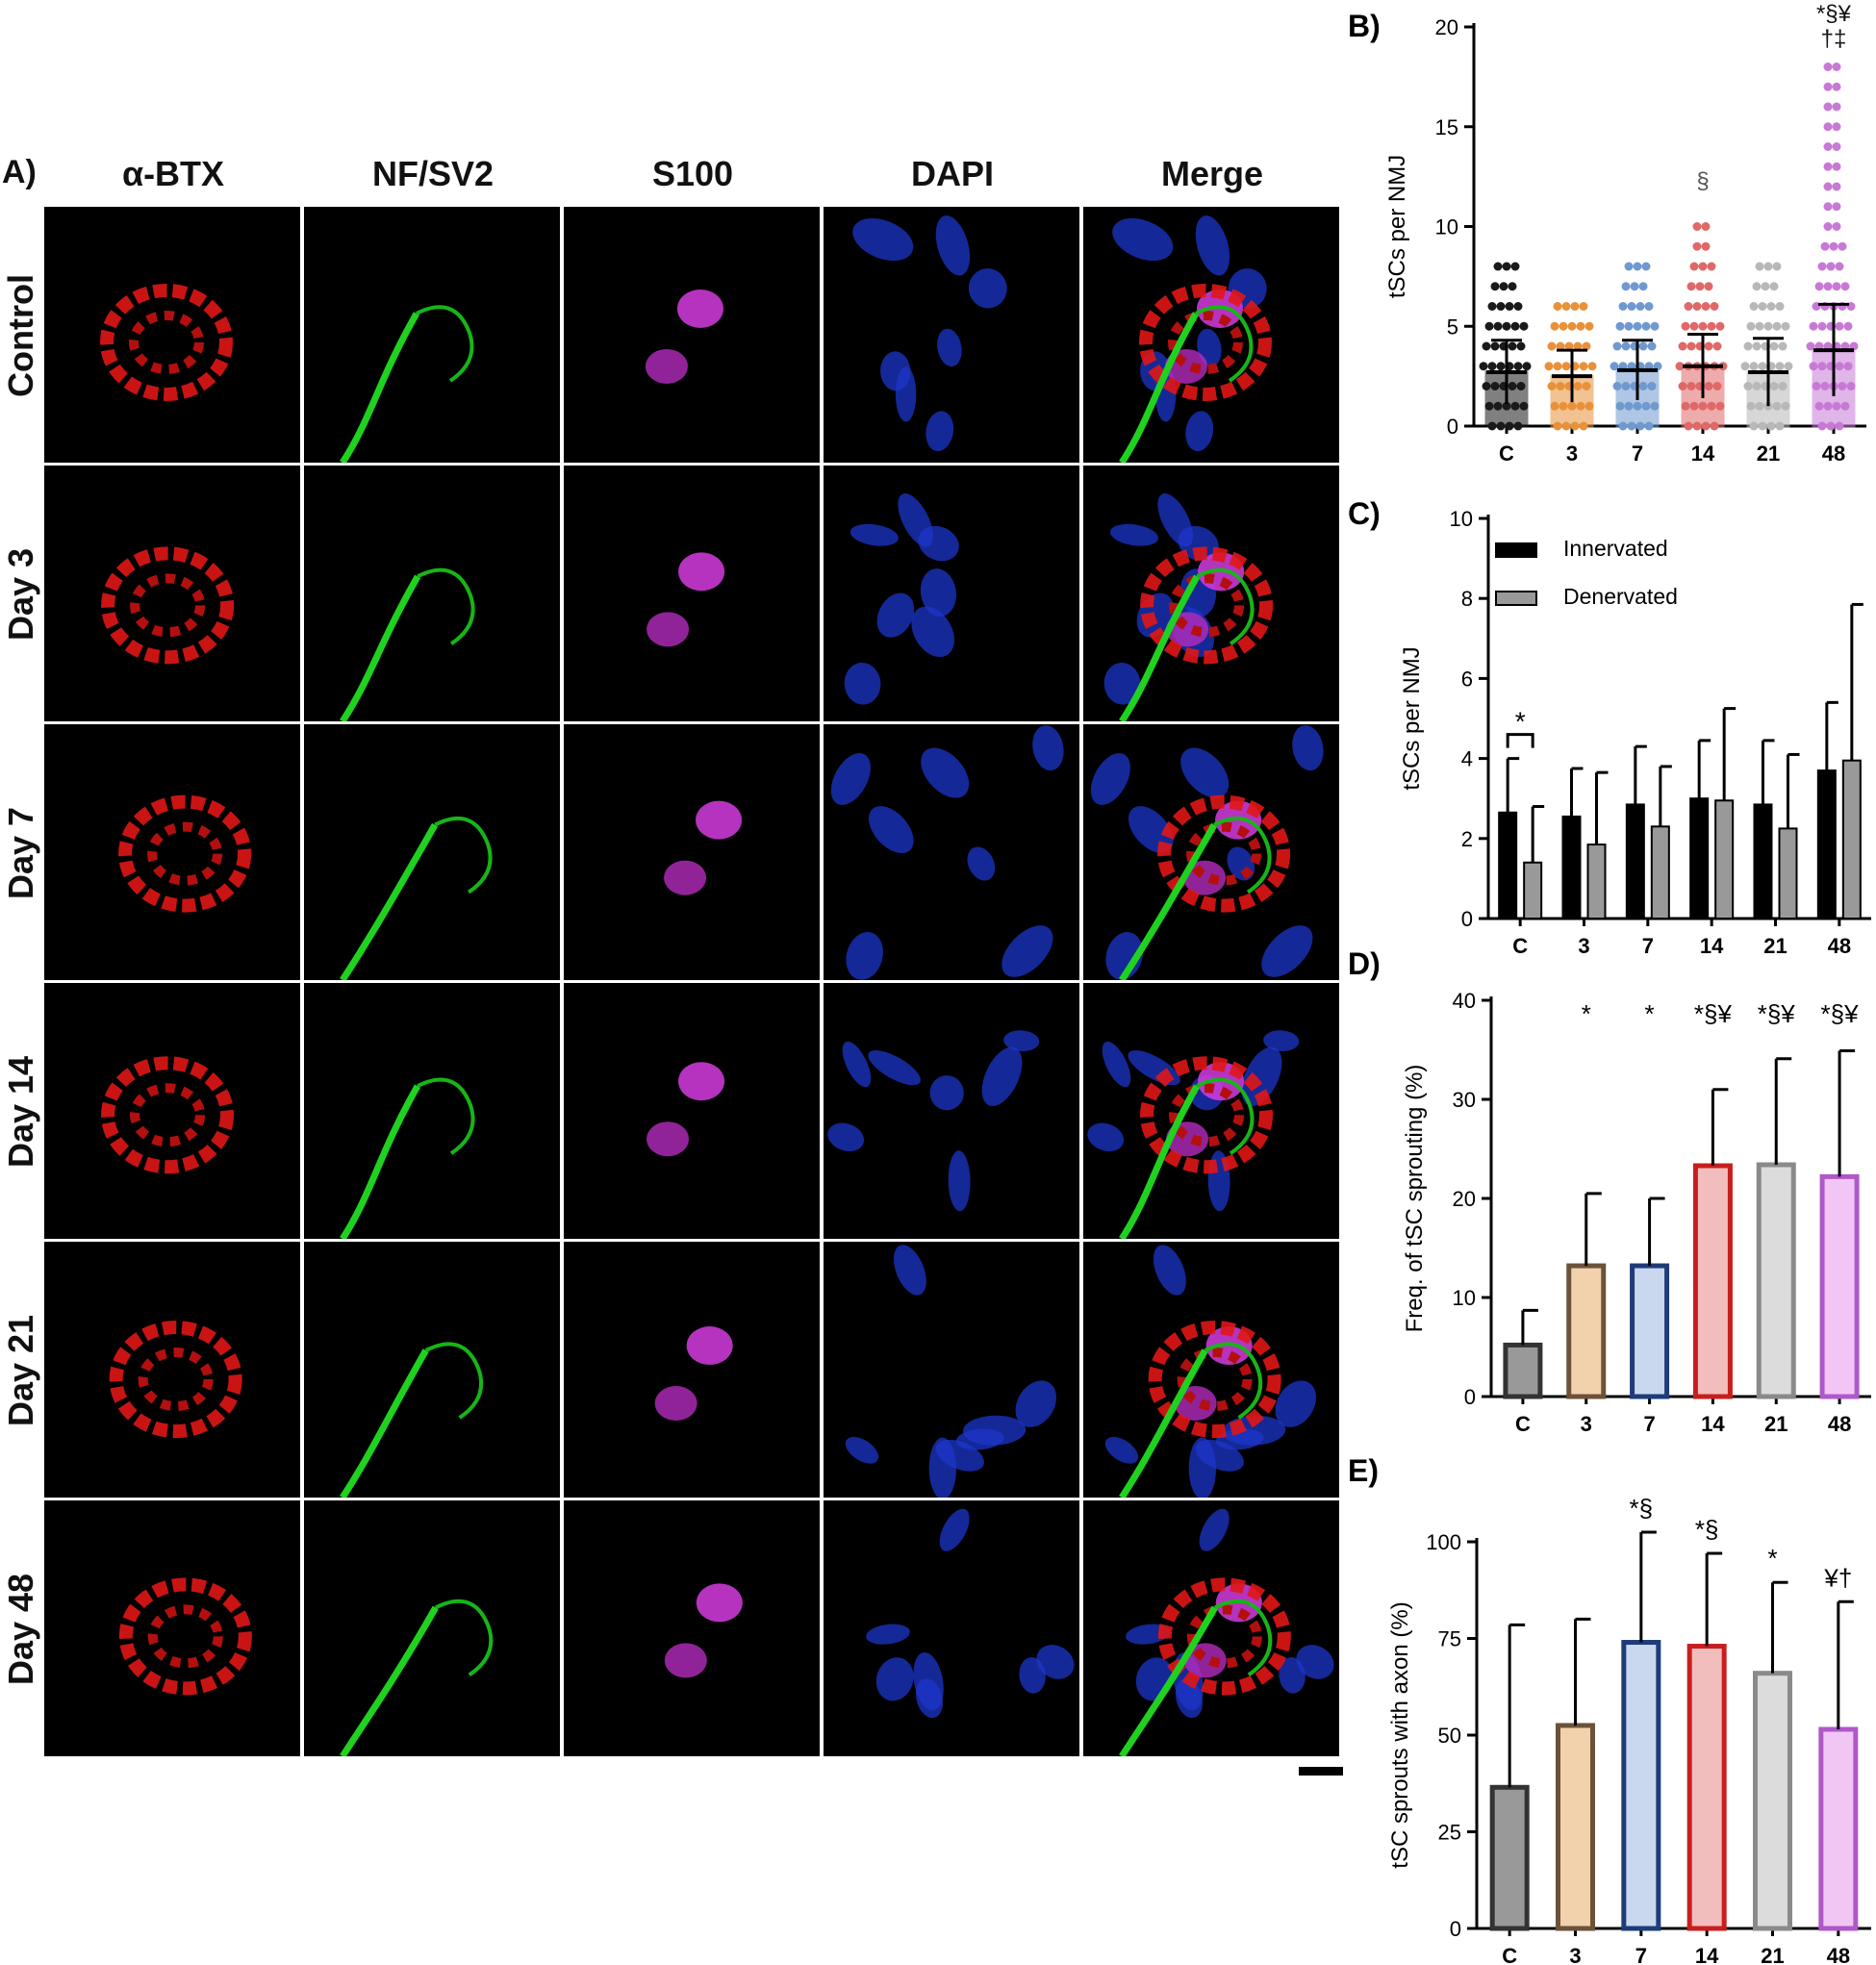 This screenshot has width=1876, height=1965. What do you see at coordinates (19, 172) in the screenshot?
I see `panel-a-label: A)` at bounding box center [19, 172].